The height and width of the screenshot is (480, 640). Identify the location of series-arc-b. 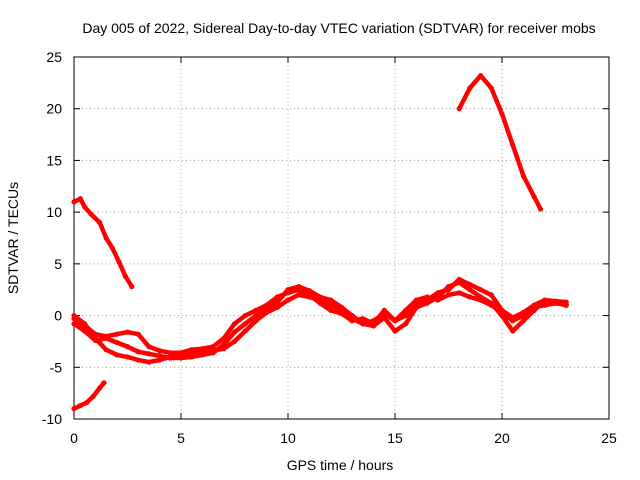
(320, 320).